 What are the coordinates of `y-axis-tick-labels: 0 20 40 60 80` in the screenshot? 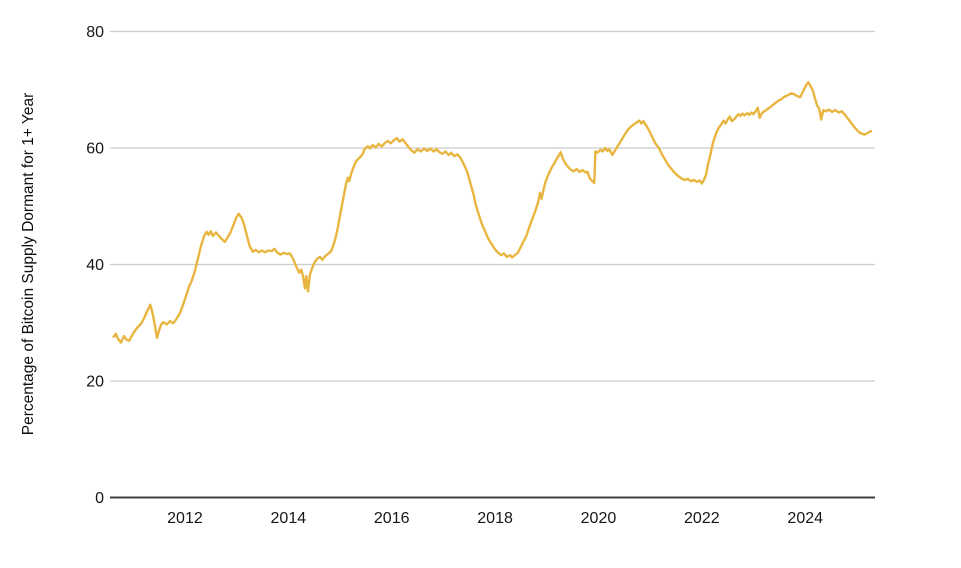 It's located at (95, 265).